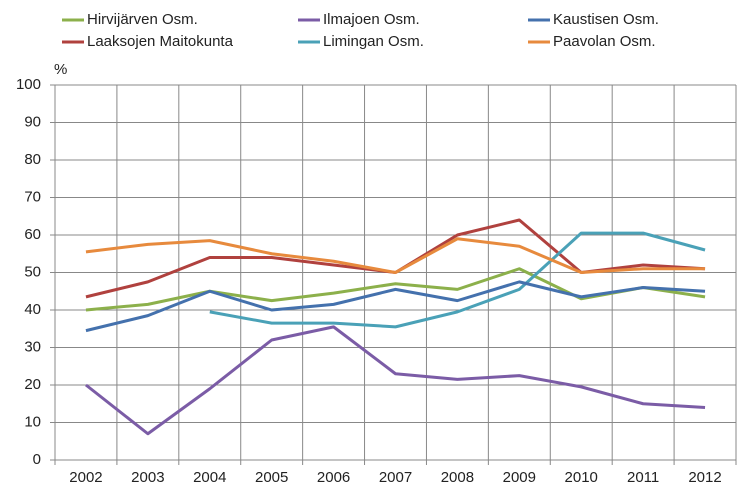 This screenshot has width=738, height=488. What do you see at coordinates (32, 196) in the screenshot?
I see `y-tick-label: 70` at bounding box center [32, 196].